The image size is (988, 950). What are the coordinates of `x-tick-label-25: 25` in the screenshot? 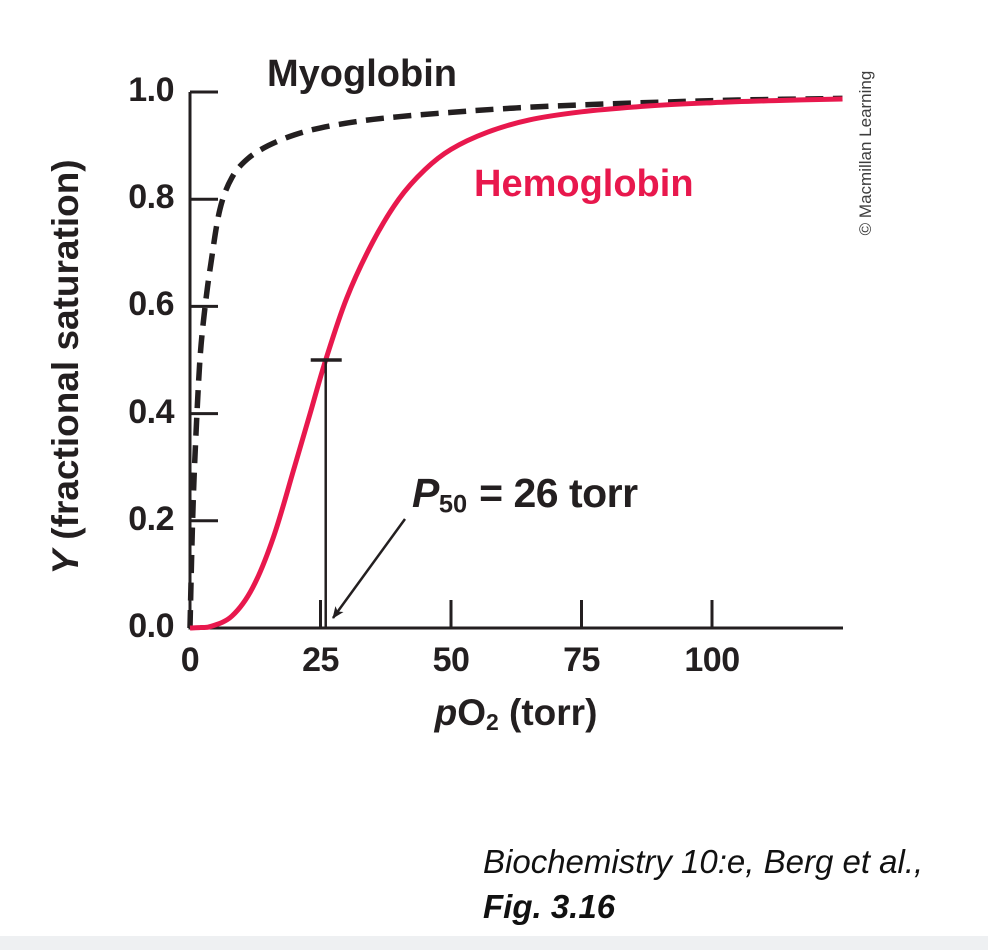 It's located at (320, 660).